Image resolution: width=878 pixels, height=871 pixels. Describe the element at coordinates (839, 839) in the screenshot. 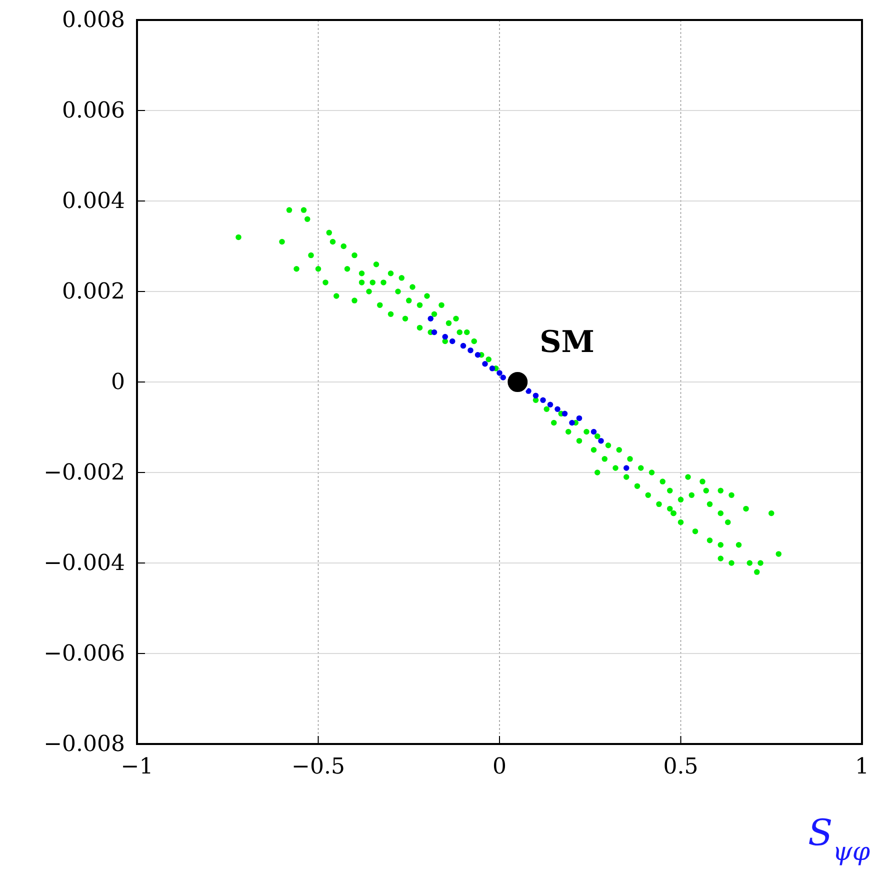

I see `x-axis-title: S$_{ψφ}$` at that location.